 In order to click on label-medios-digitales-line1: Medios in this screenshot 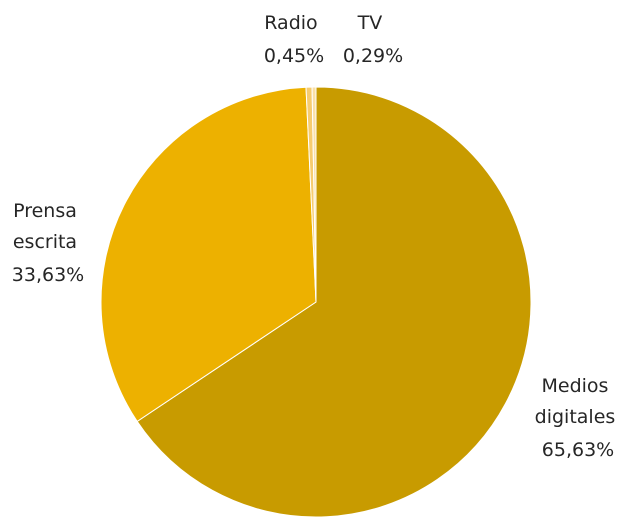, I will do `click(575, 386)`.